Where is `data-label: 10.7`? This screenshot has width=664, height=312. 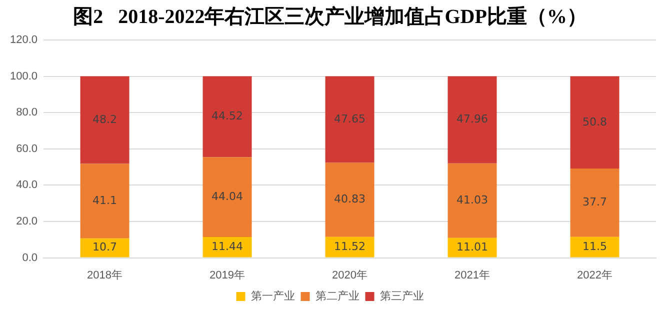
data-label: 10.7 is located at coordinates (105, 247).